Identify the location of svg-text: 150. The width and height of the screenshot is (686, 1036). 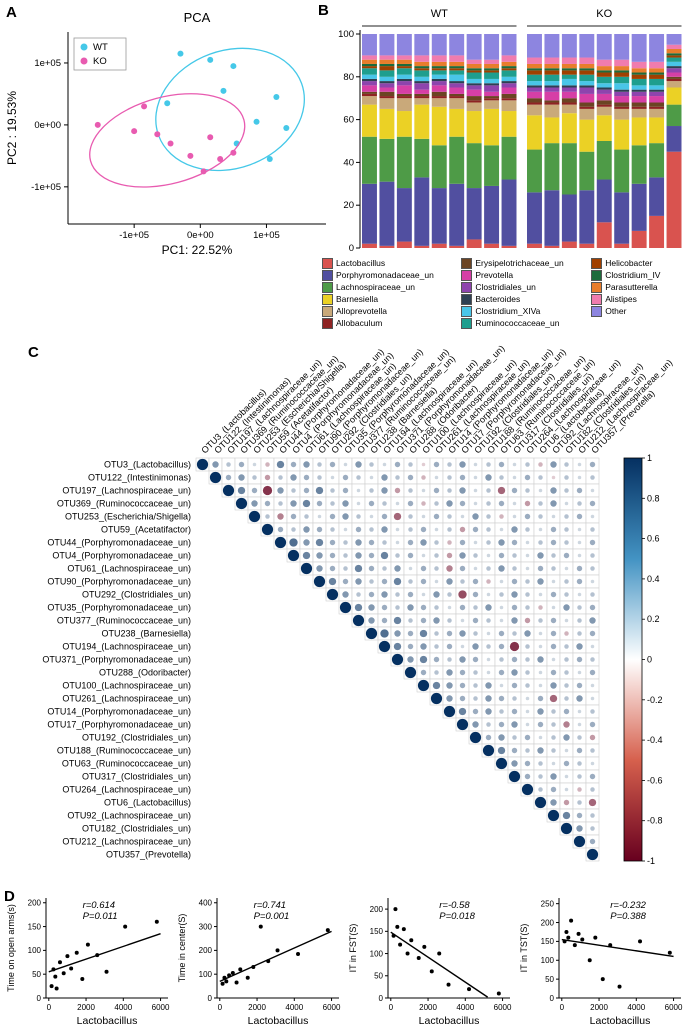
(377, 931).